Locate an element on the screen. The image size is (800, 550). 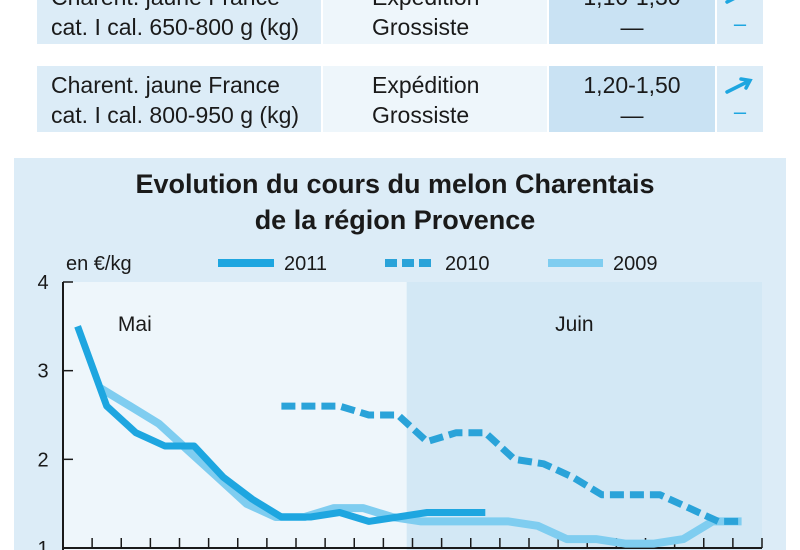
legend-label-2010: 2010 is located at coordinates (467, 264).